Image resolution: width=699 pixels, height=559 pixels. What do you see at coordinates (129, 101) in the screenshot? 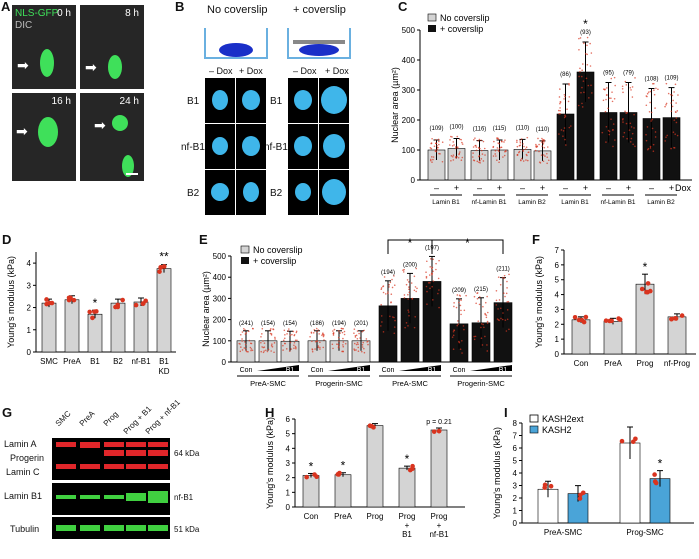
I see `time-label: 24 h` at bounding box center [129, 101].